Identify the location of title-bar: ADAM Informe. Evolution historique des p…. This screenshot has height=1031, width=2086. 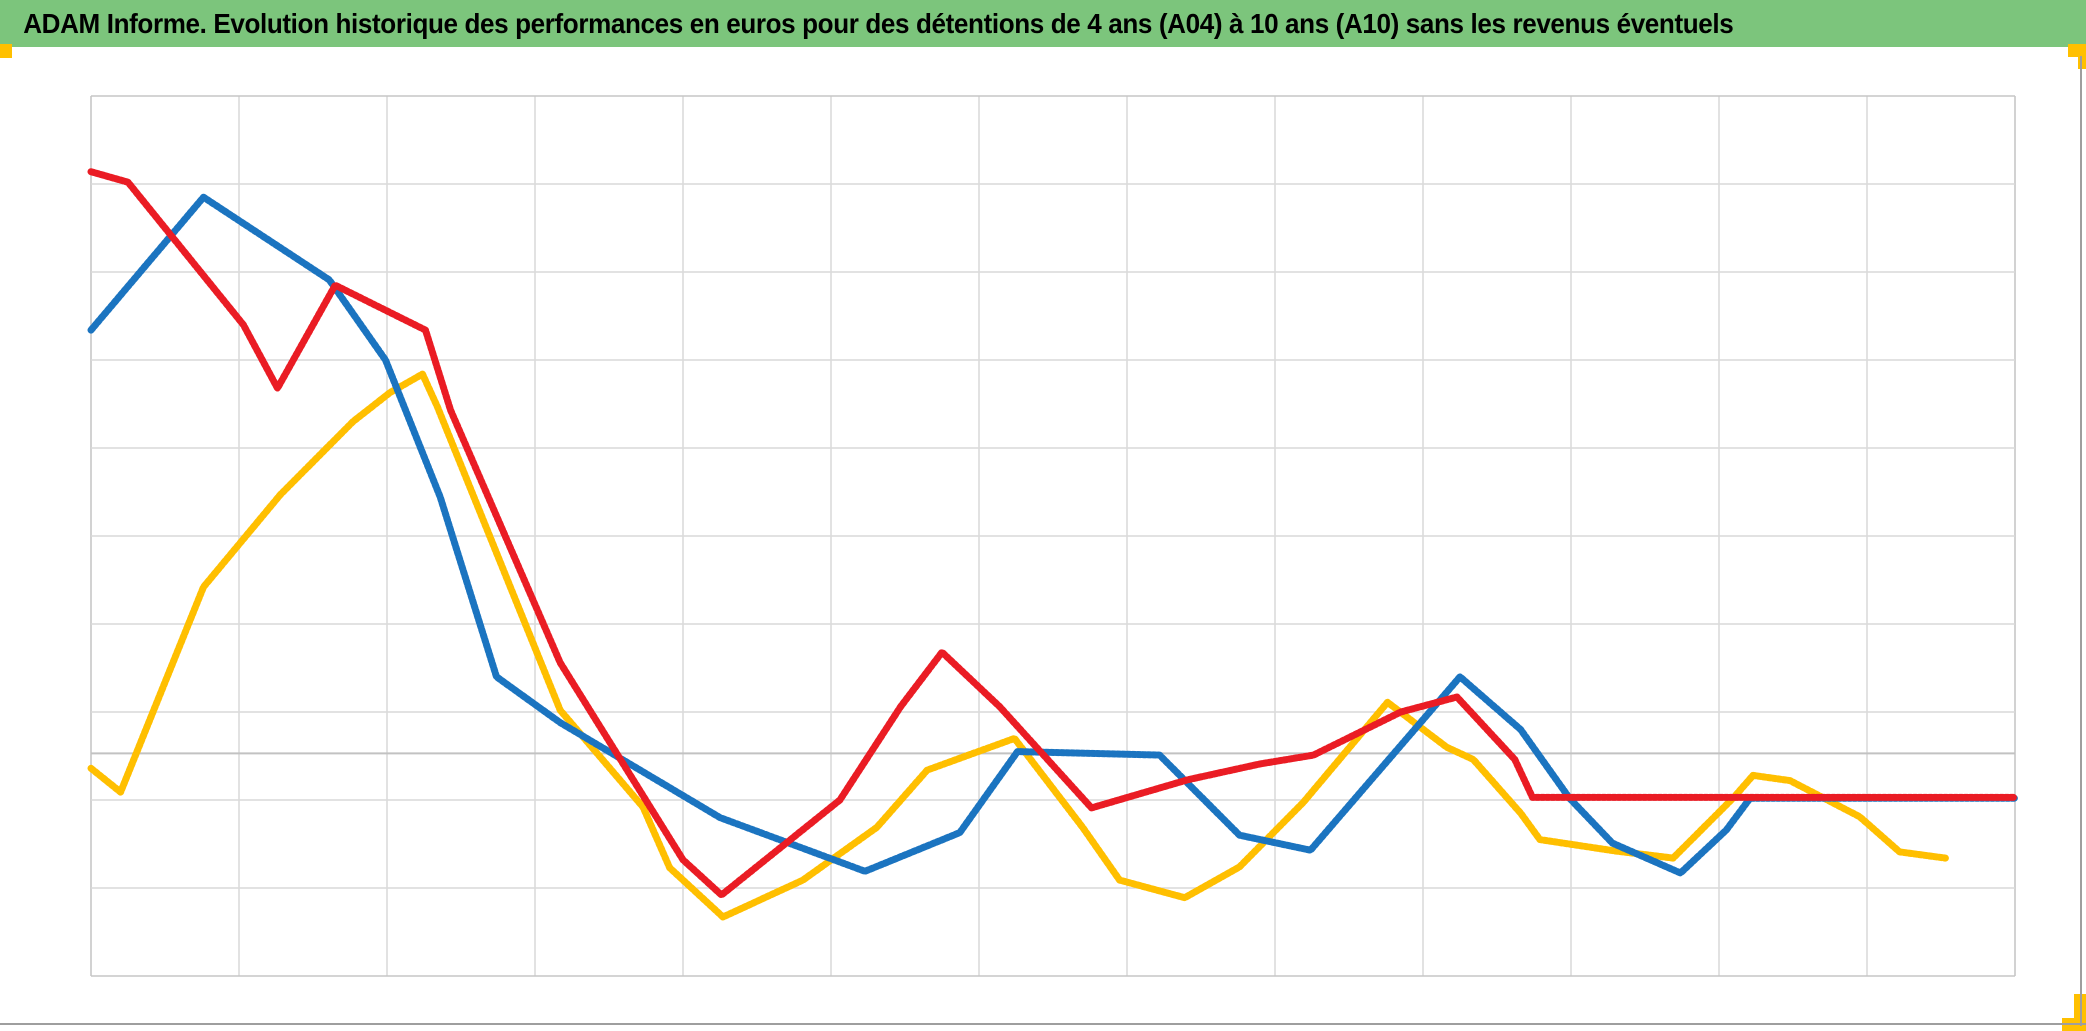
(1043, 23).